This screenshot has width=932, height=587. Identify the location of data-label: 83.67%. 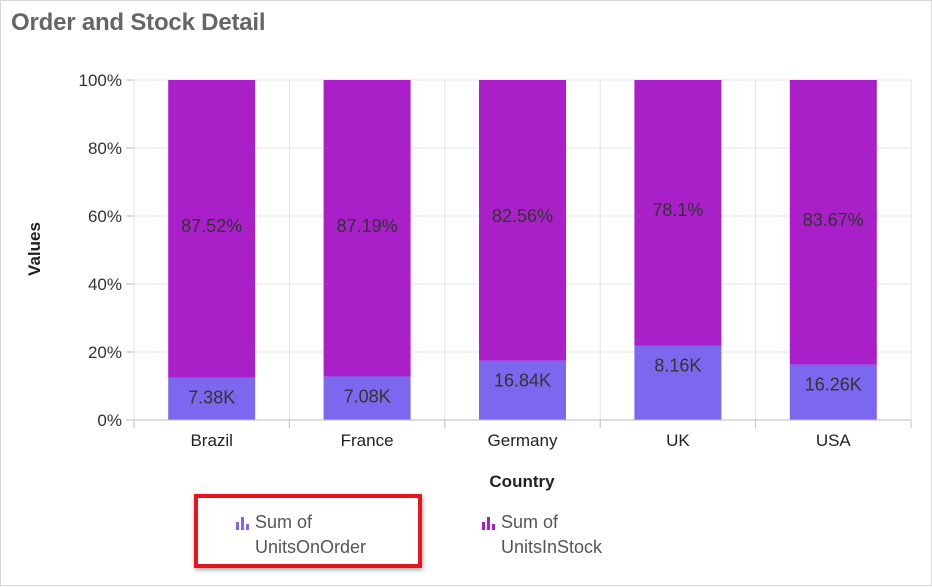
(833, 220).